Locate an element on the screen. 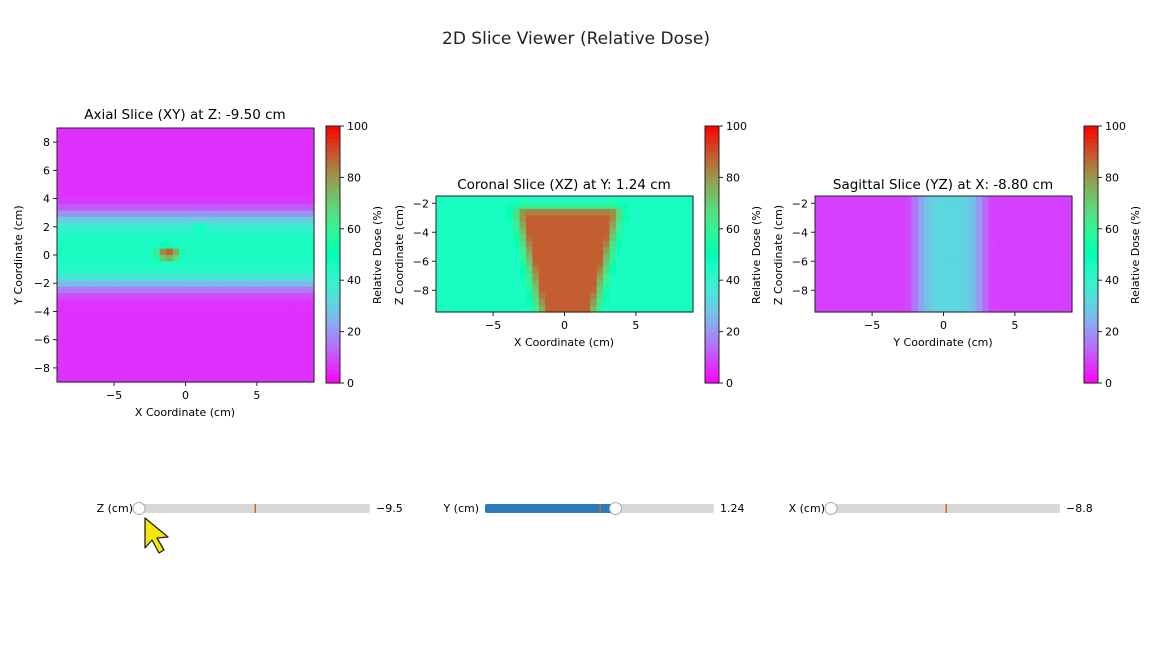  y-slider-handle is located at coordinates (615, 508).